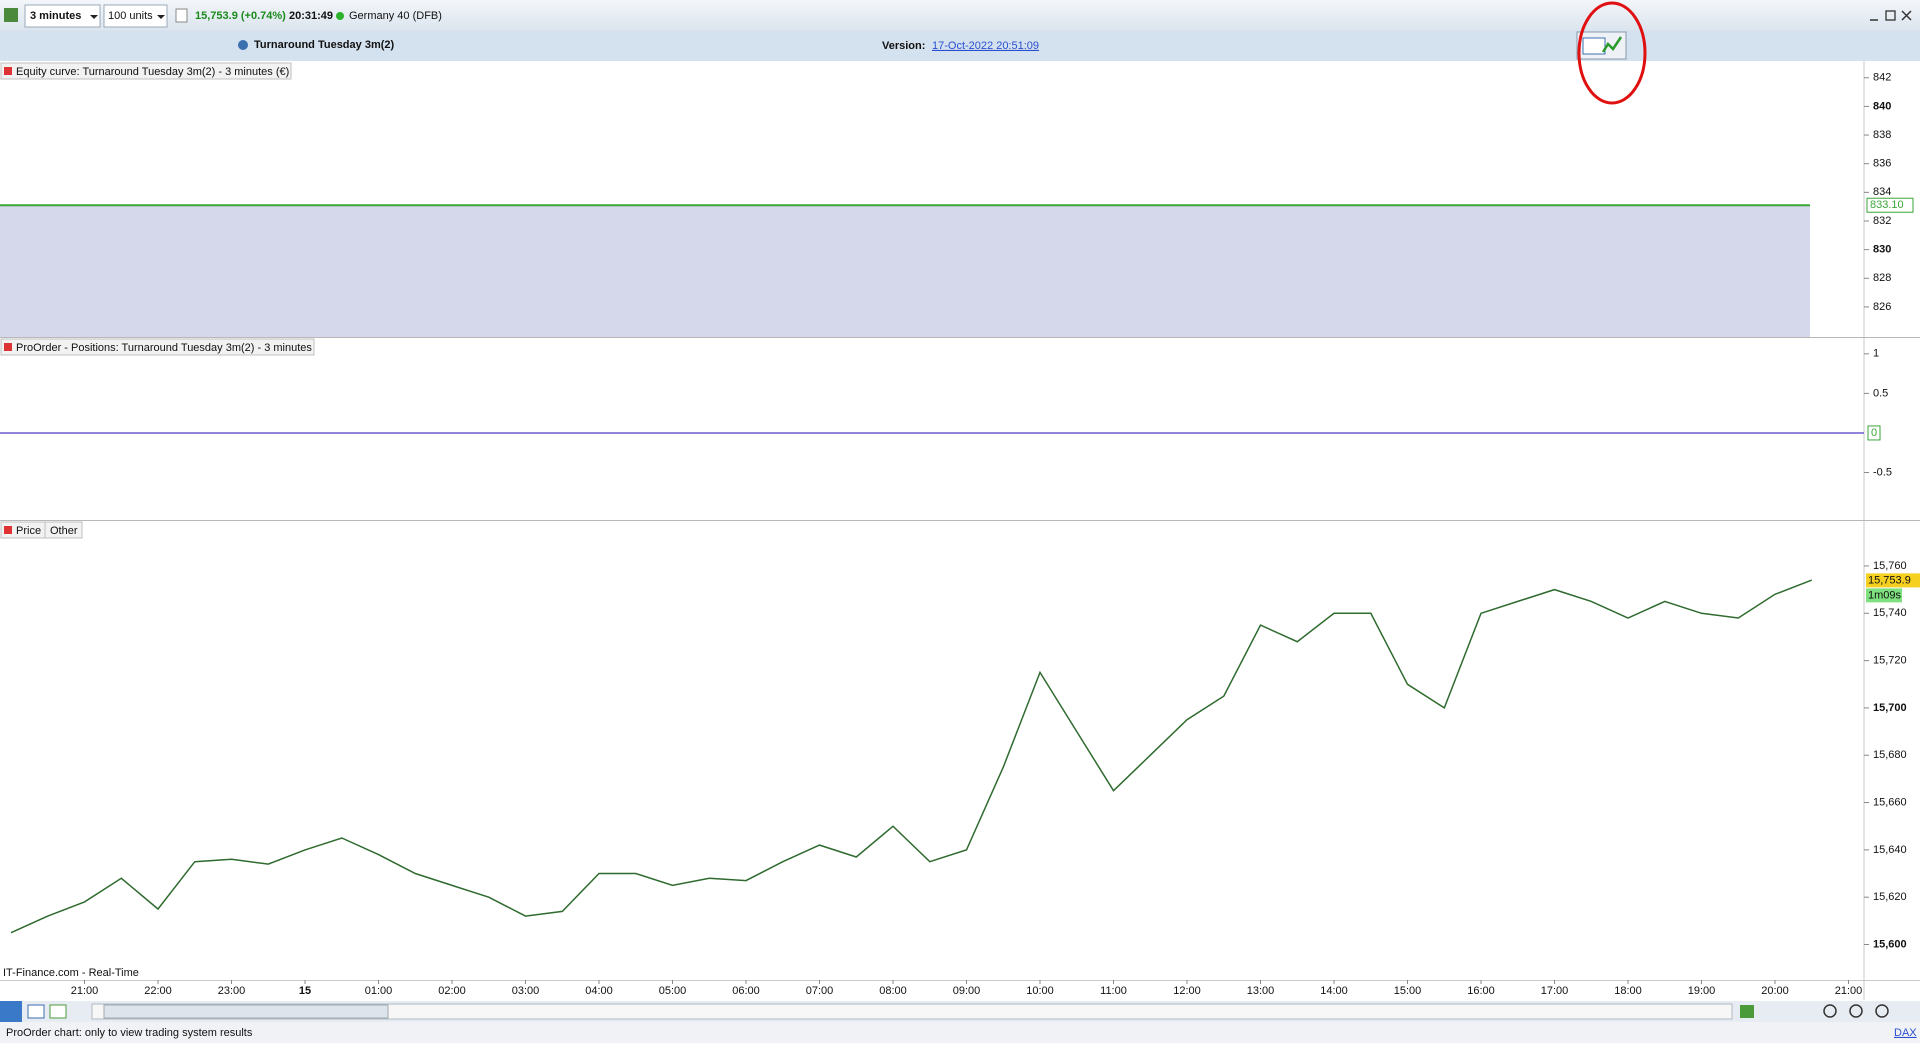 The height and width of the screenshot is (1043, 1920). I want to click on scroll-track, so click(912, 1011).